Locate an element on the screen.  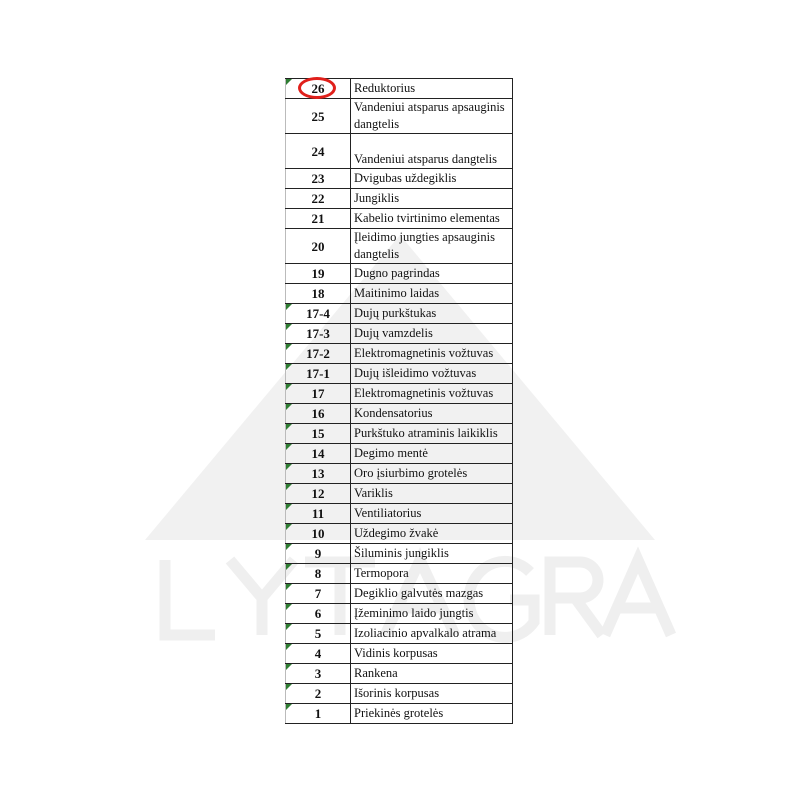
part-name: Degimo mentė is located at coordinates (431, 453).